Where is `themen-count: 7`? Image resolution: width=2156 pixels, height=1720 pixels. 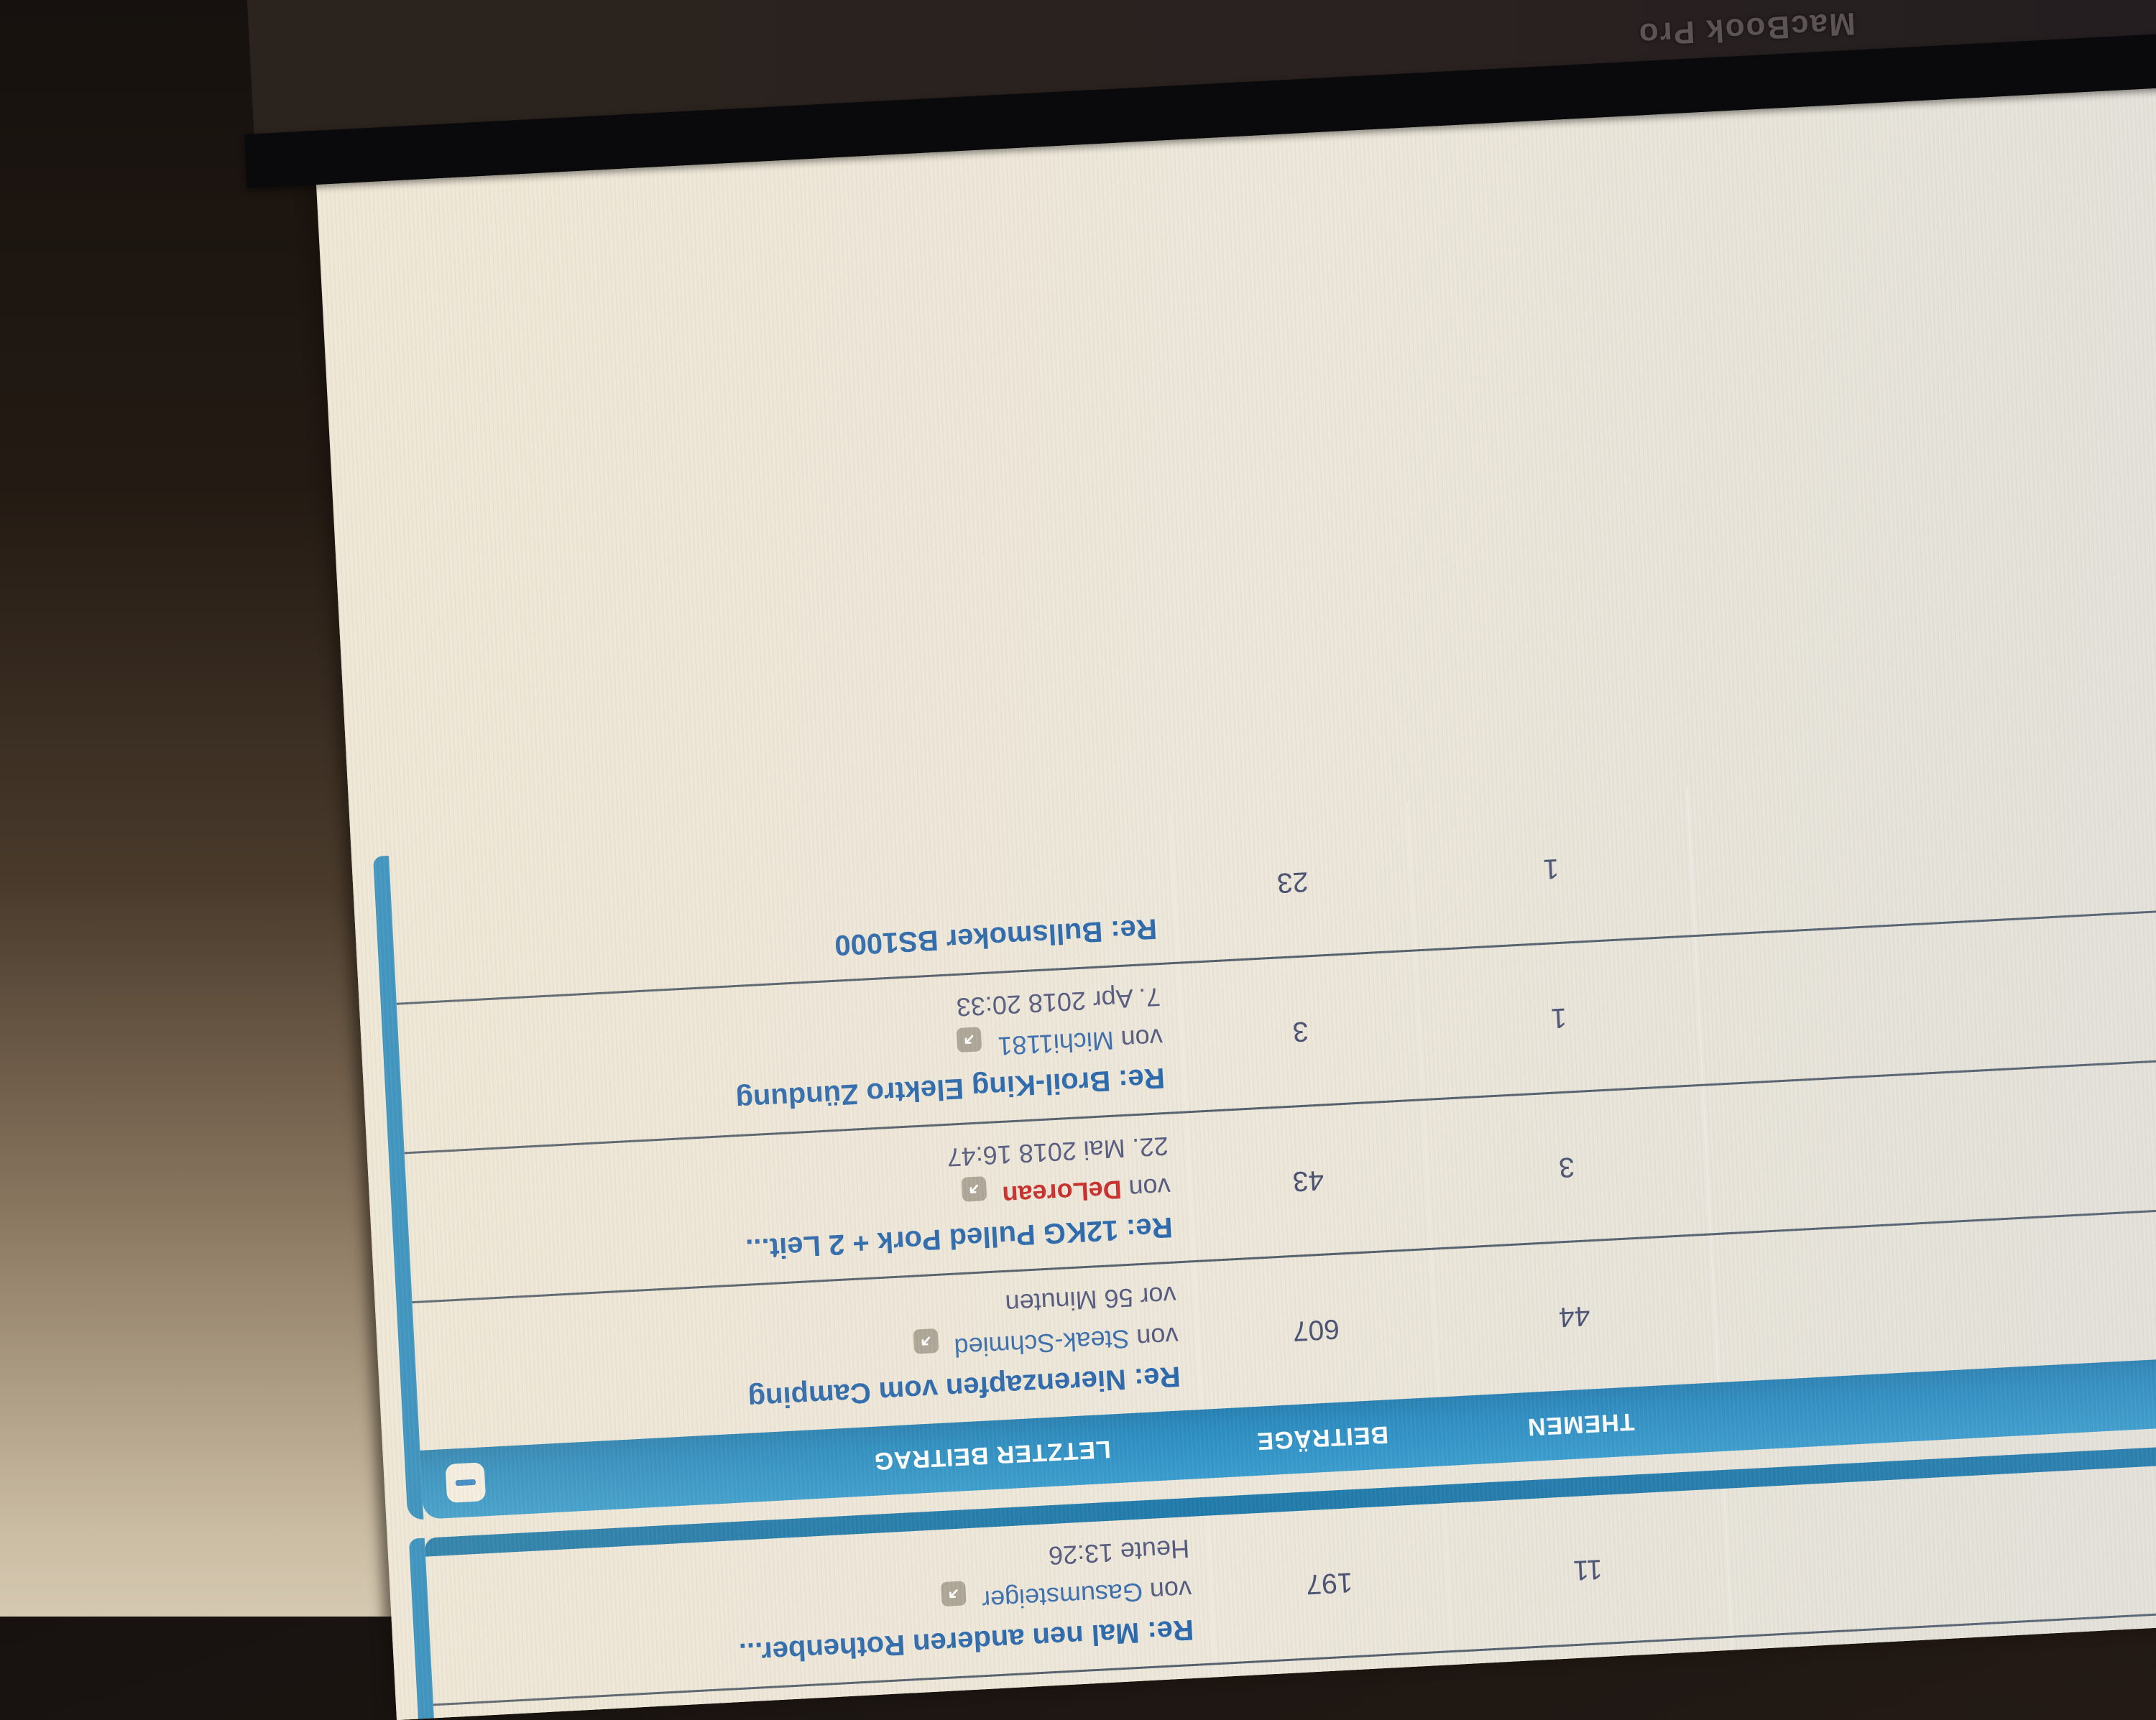
themen-count: 7 is located at coordinates (1597, 1678).